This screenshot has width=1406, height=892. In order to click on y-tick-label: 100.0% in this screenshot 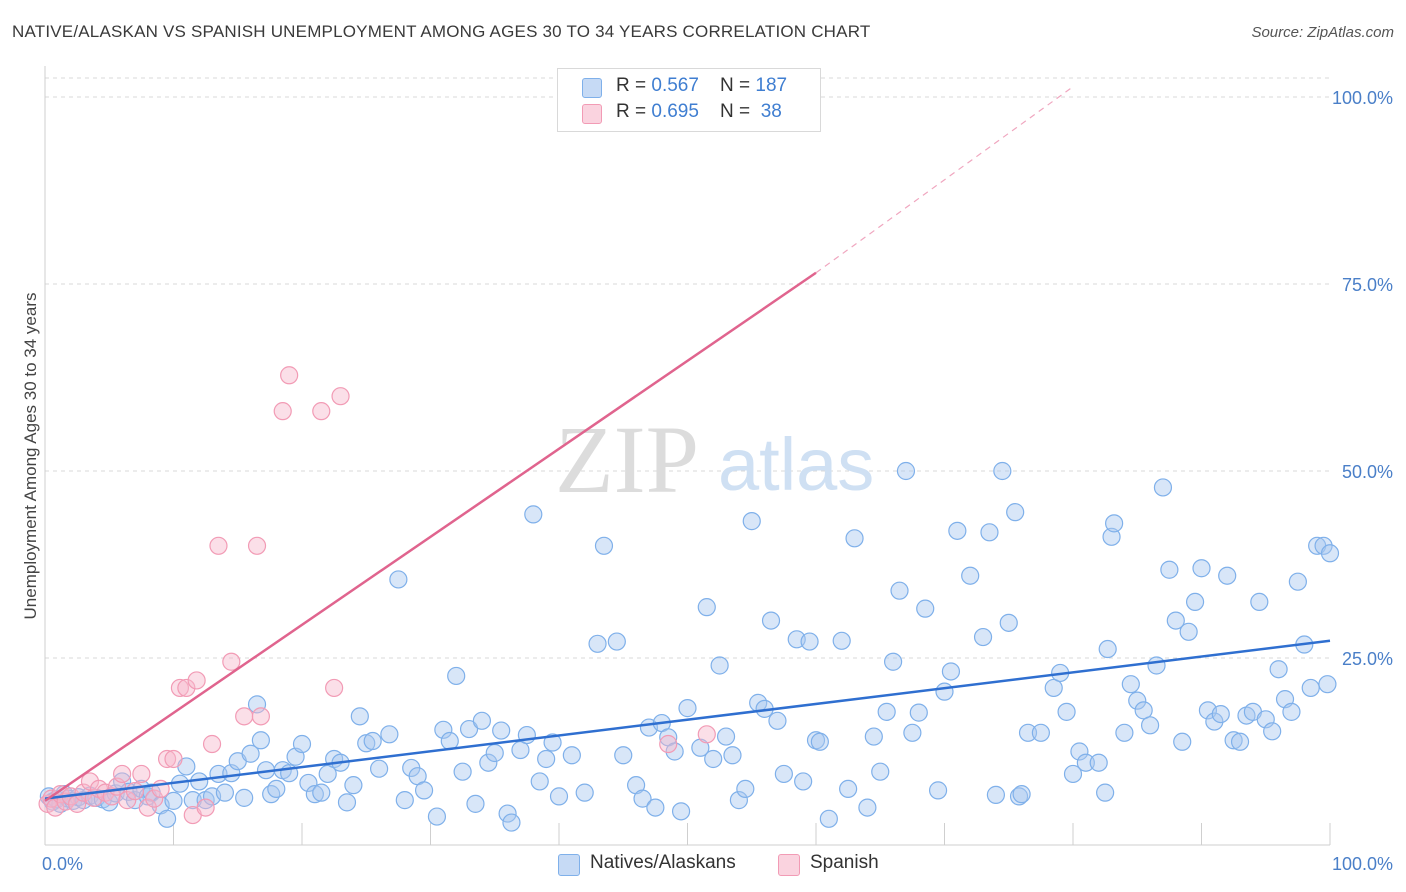, I will do `click(1362, 98)`.